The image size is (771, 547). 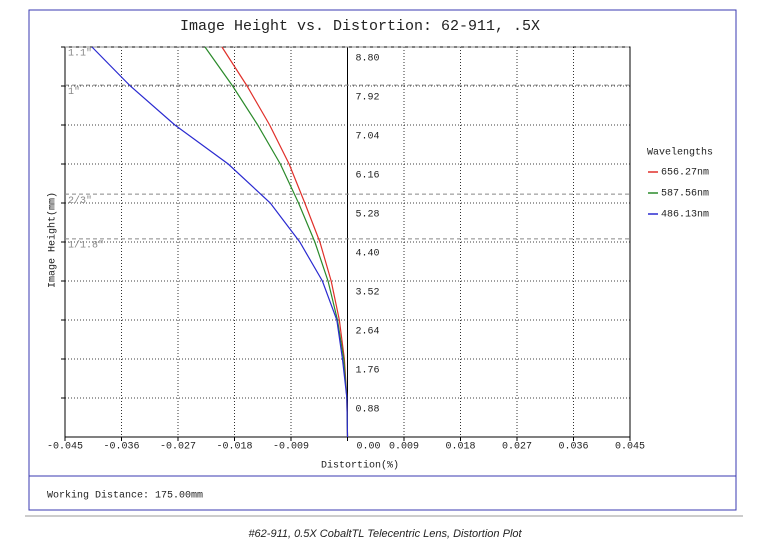 What do you see at coordinates (685, 215) in the screenshot?
I see `legend-label: 486.13nm` at bounding box center [685, 215].